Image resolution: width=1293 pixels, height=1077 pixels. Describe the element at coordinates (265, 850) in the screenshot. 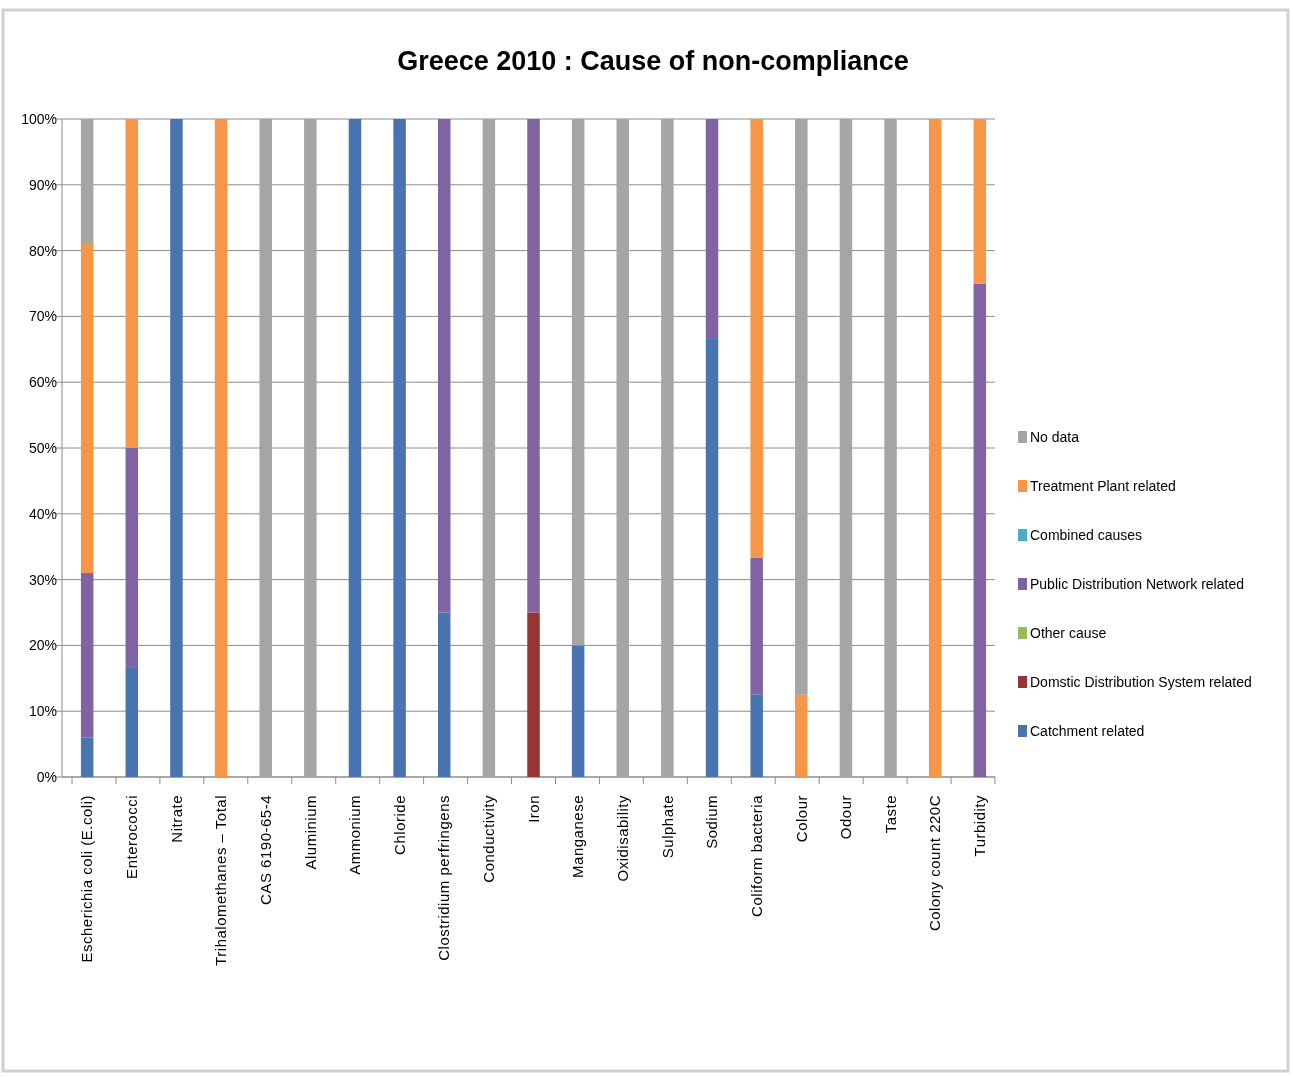

I see `x-tick-label: CAS 6190-65-4` at that location.